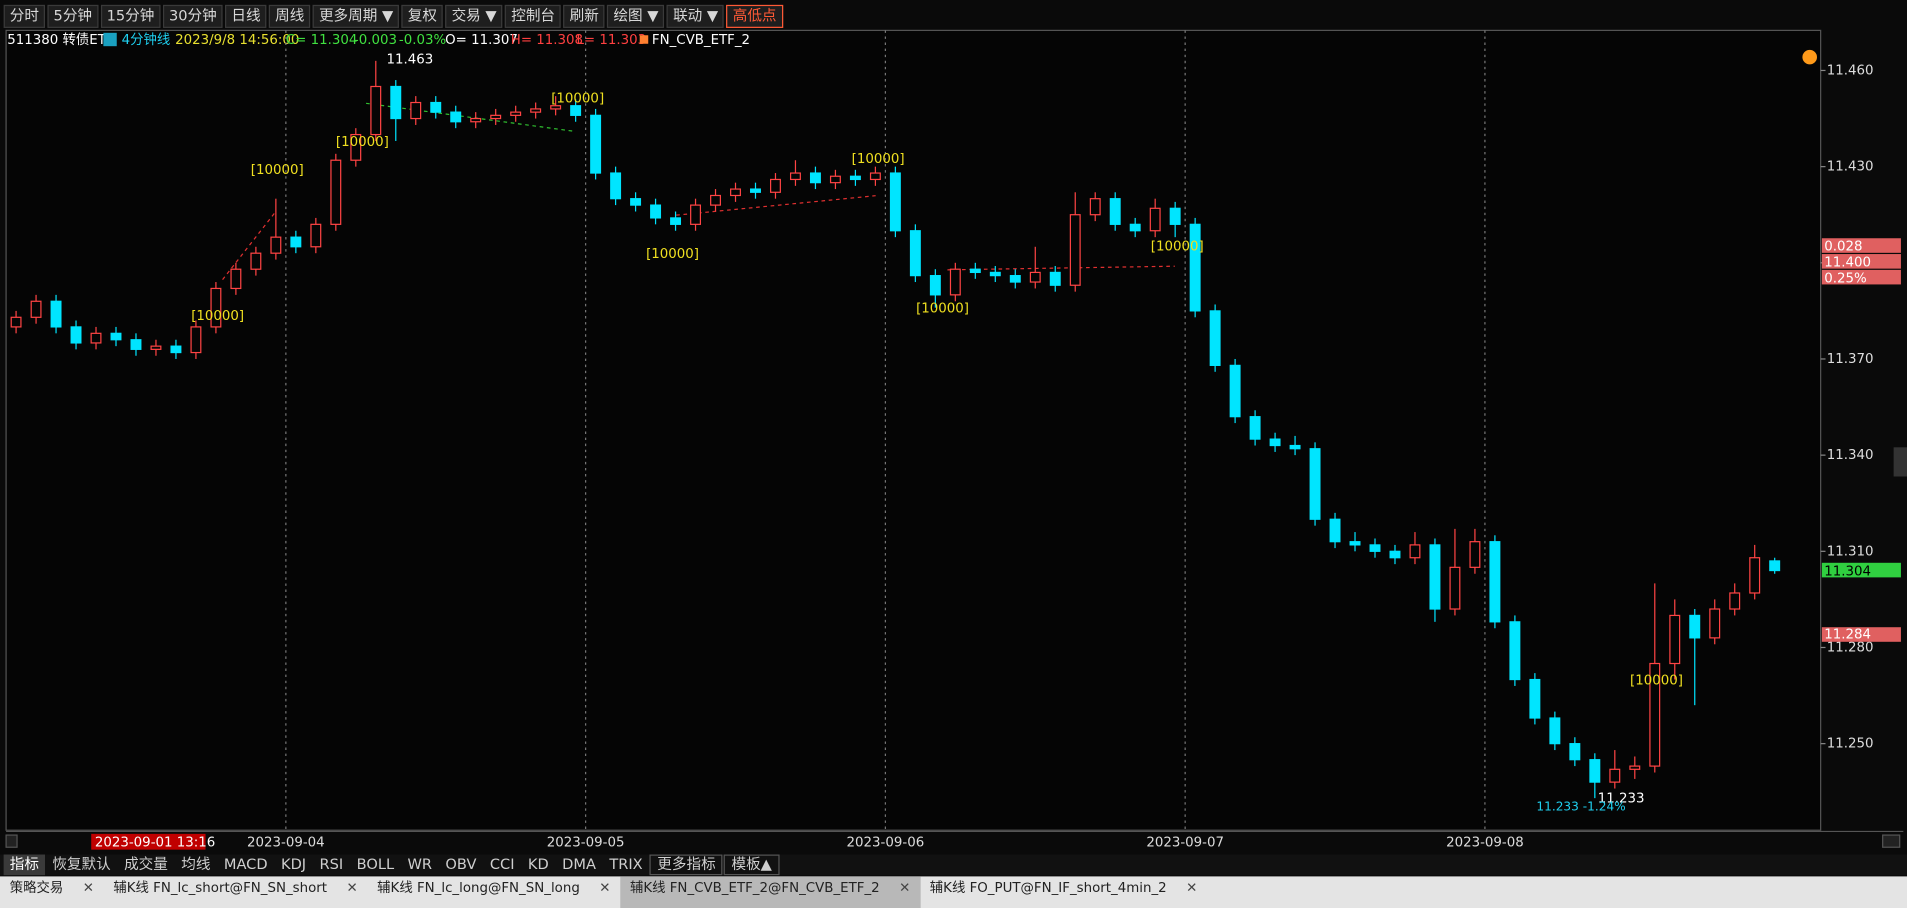 The image size is (1907, 908). I want to click on scroll-left, so click(11, 841).